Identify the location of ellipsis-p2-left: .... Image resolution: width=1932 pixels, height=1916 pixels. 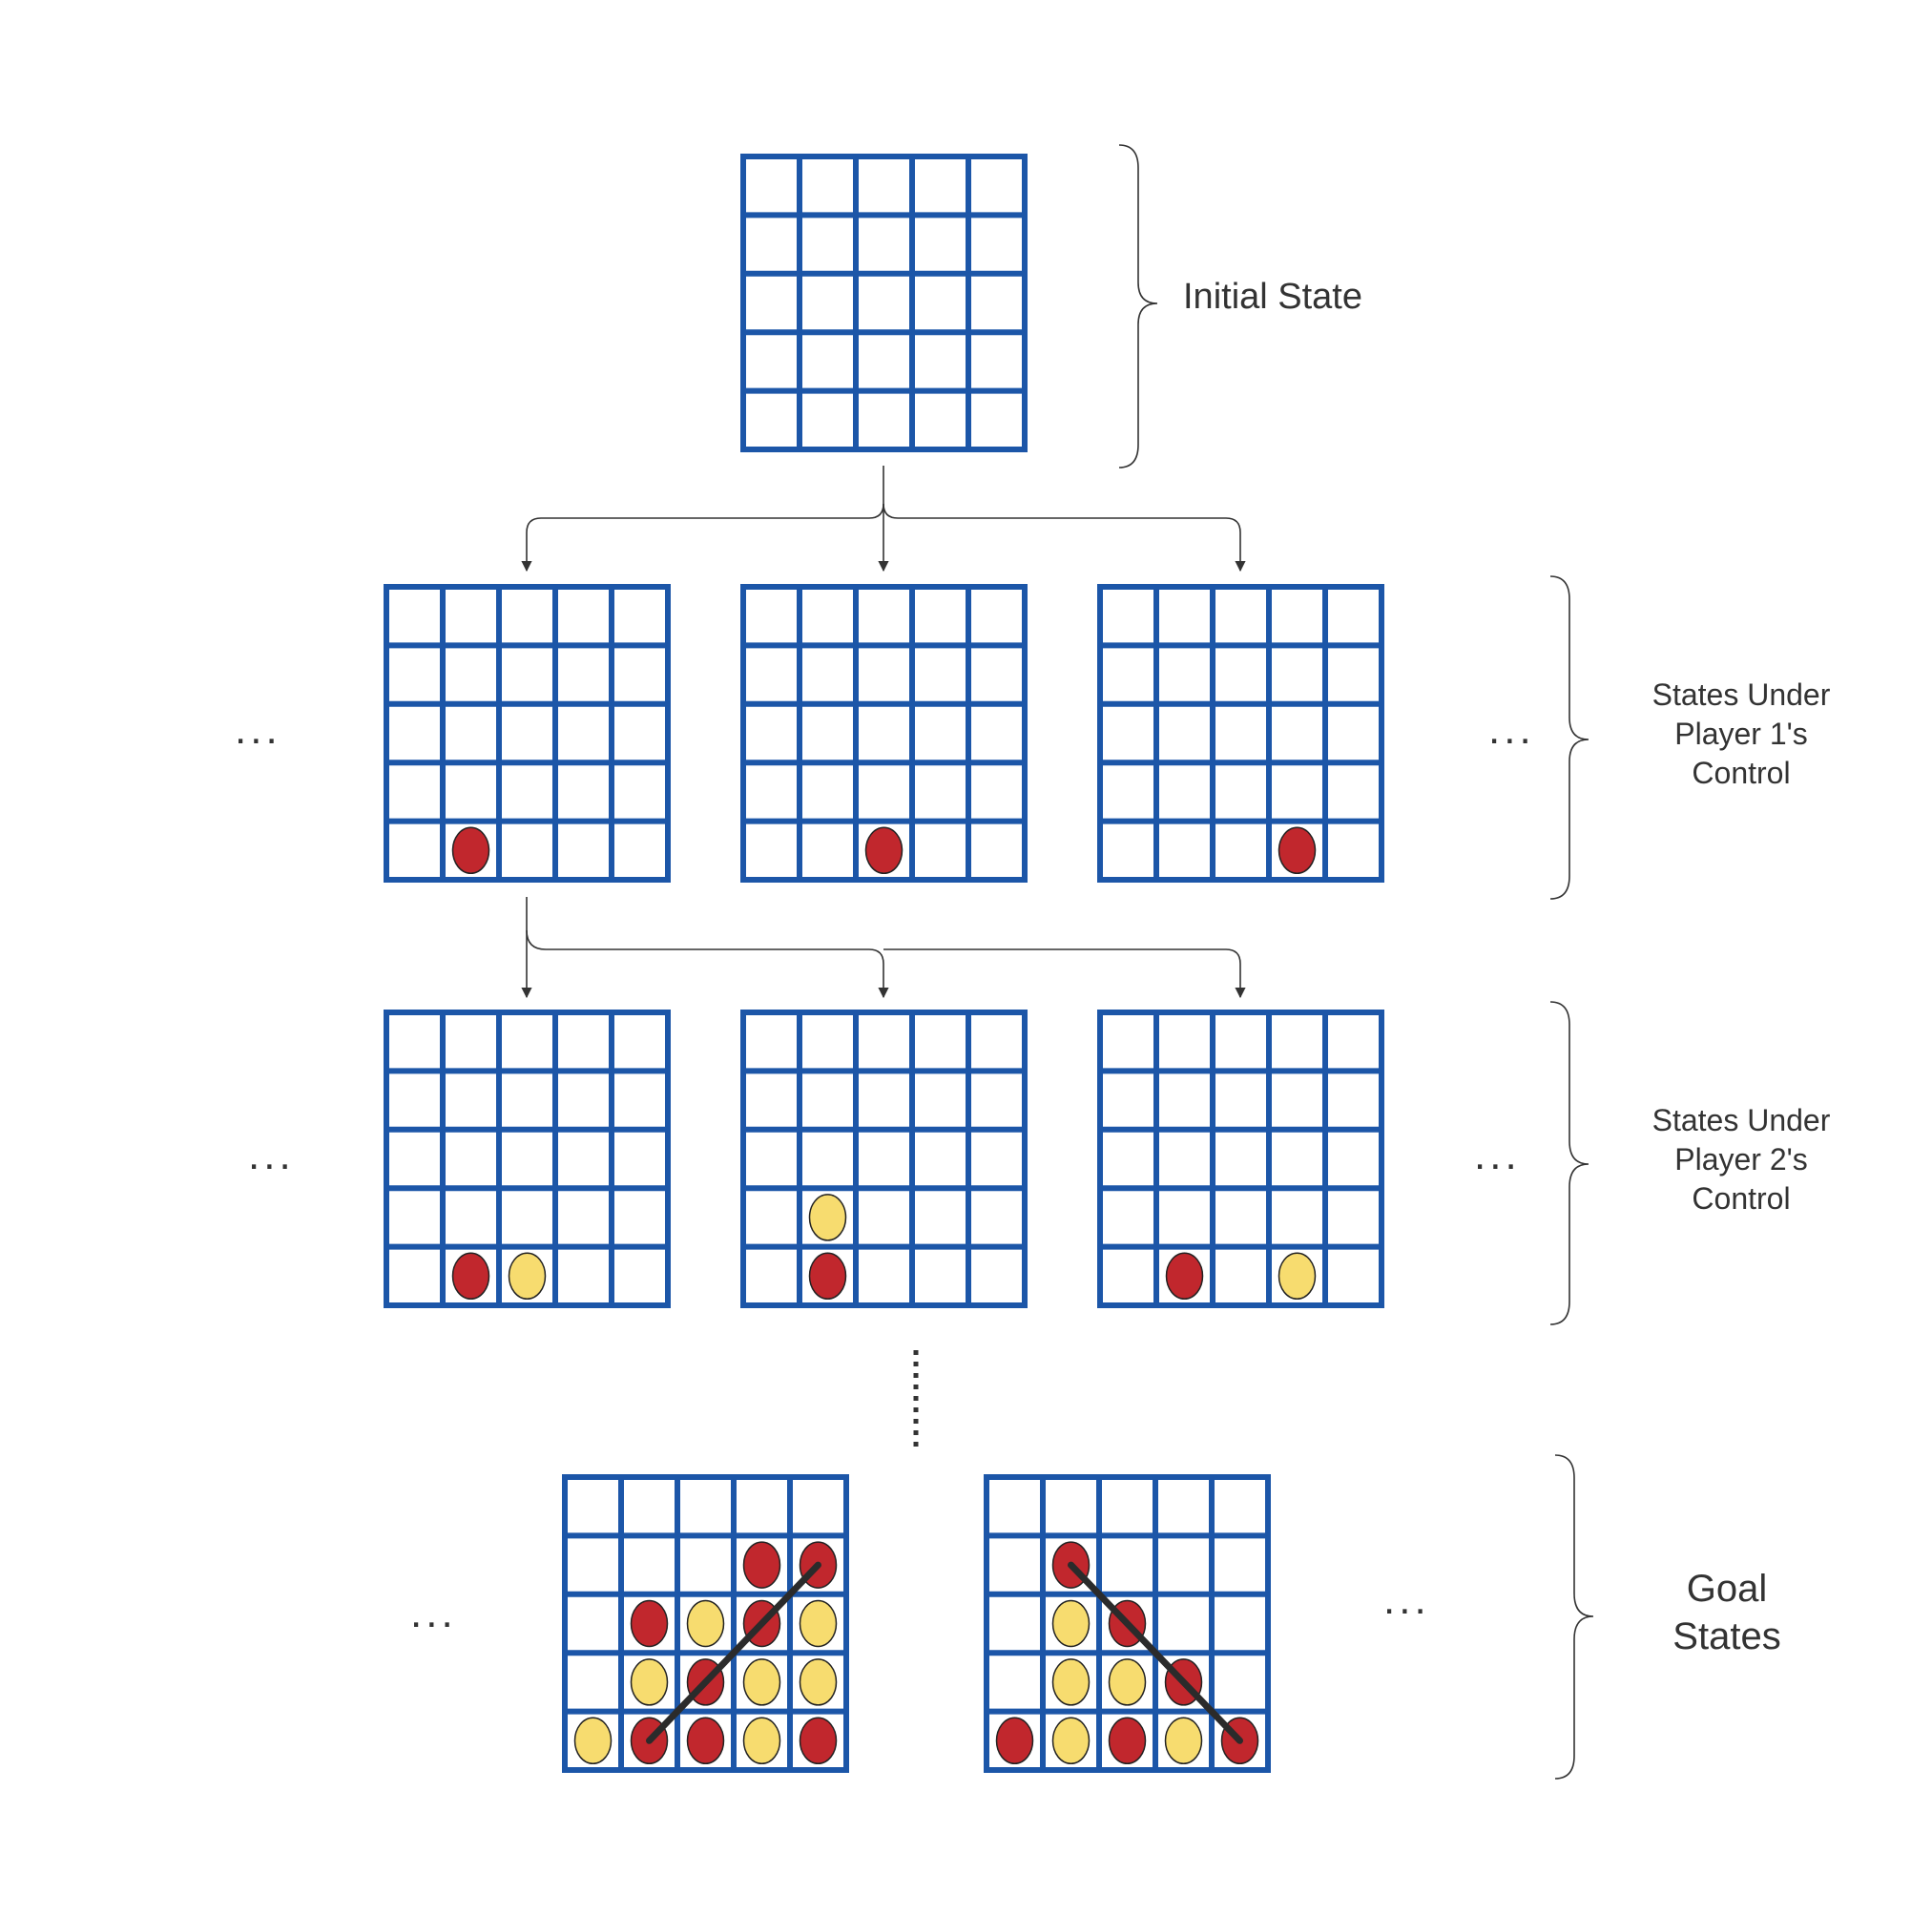
(271, 1155).